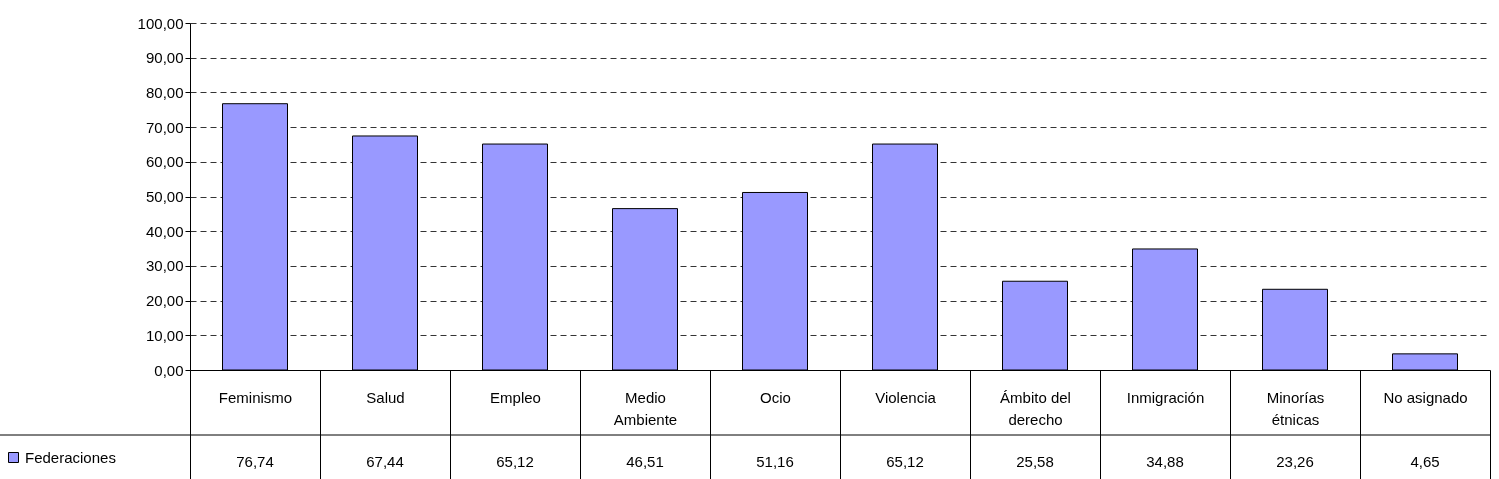 Image resolution: width=1499 pixels, height=479 pixels. I want to click on data-label: 4,65, so click(1425, 461).